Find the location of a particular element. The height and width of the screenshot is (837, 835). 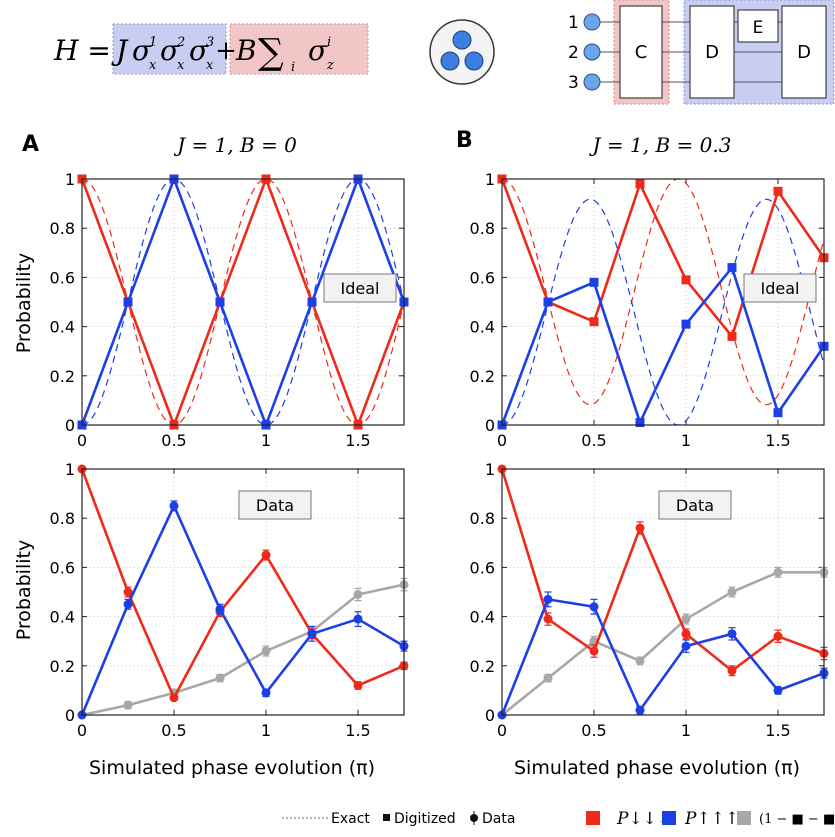

y-tick-label-a-ideal-3: 0.6 is located at coordinates (62, 277).